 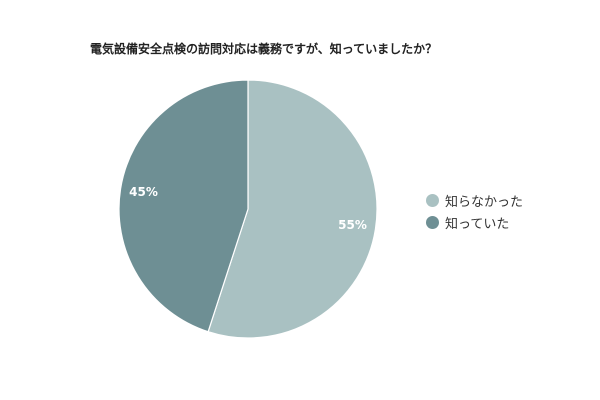 I want to click on slice-labels: 55% 45%, so click(x=248, y=208).